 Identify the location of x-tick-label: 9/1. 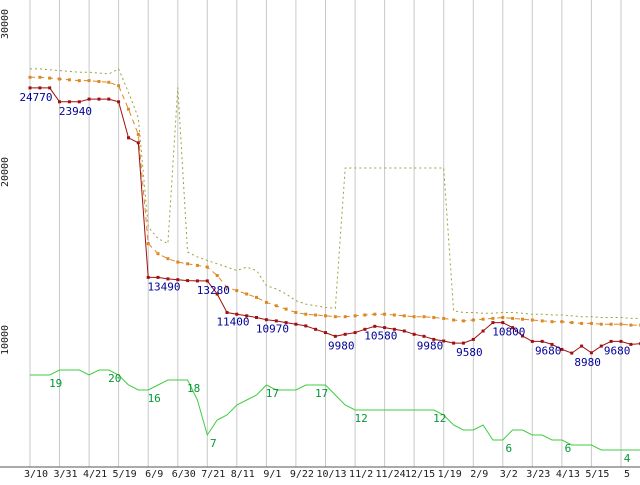
(272, 474).